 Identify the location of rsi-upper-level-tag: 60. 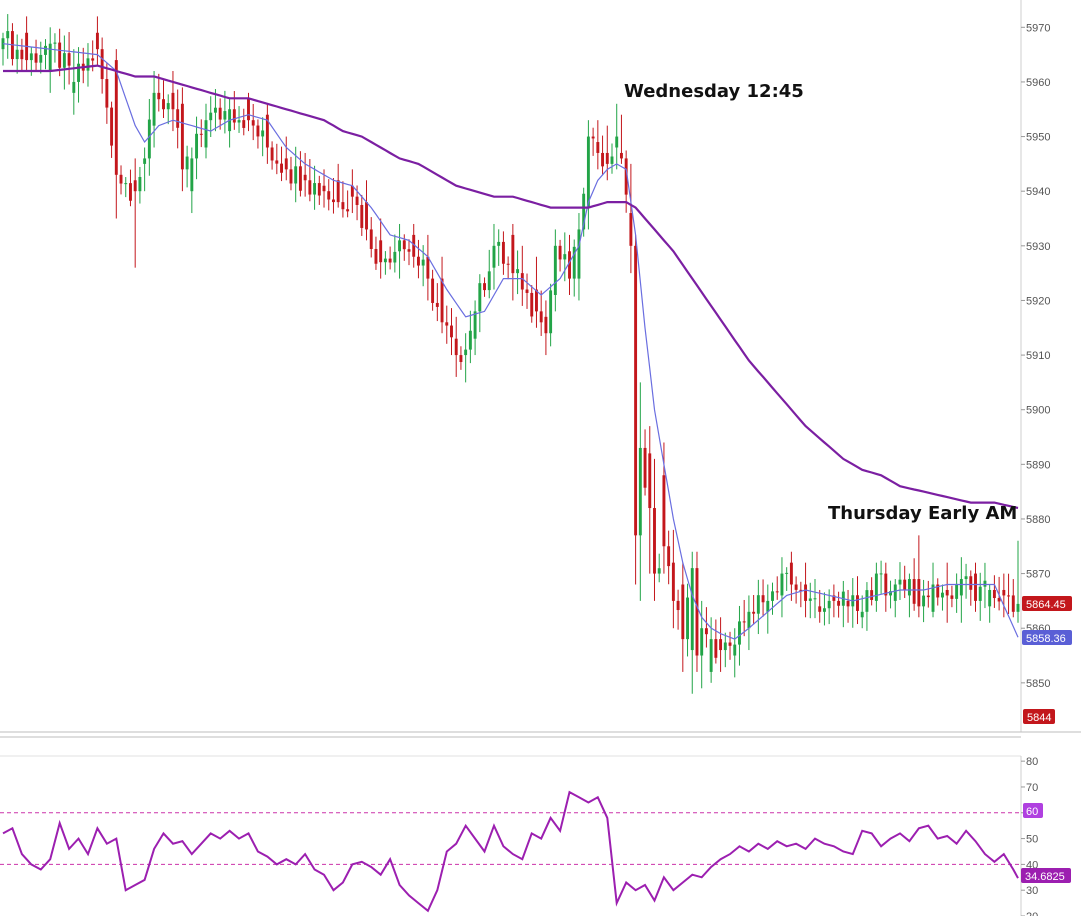
(1033, 810).